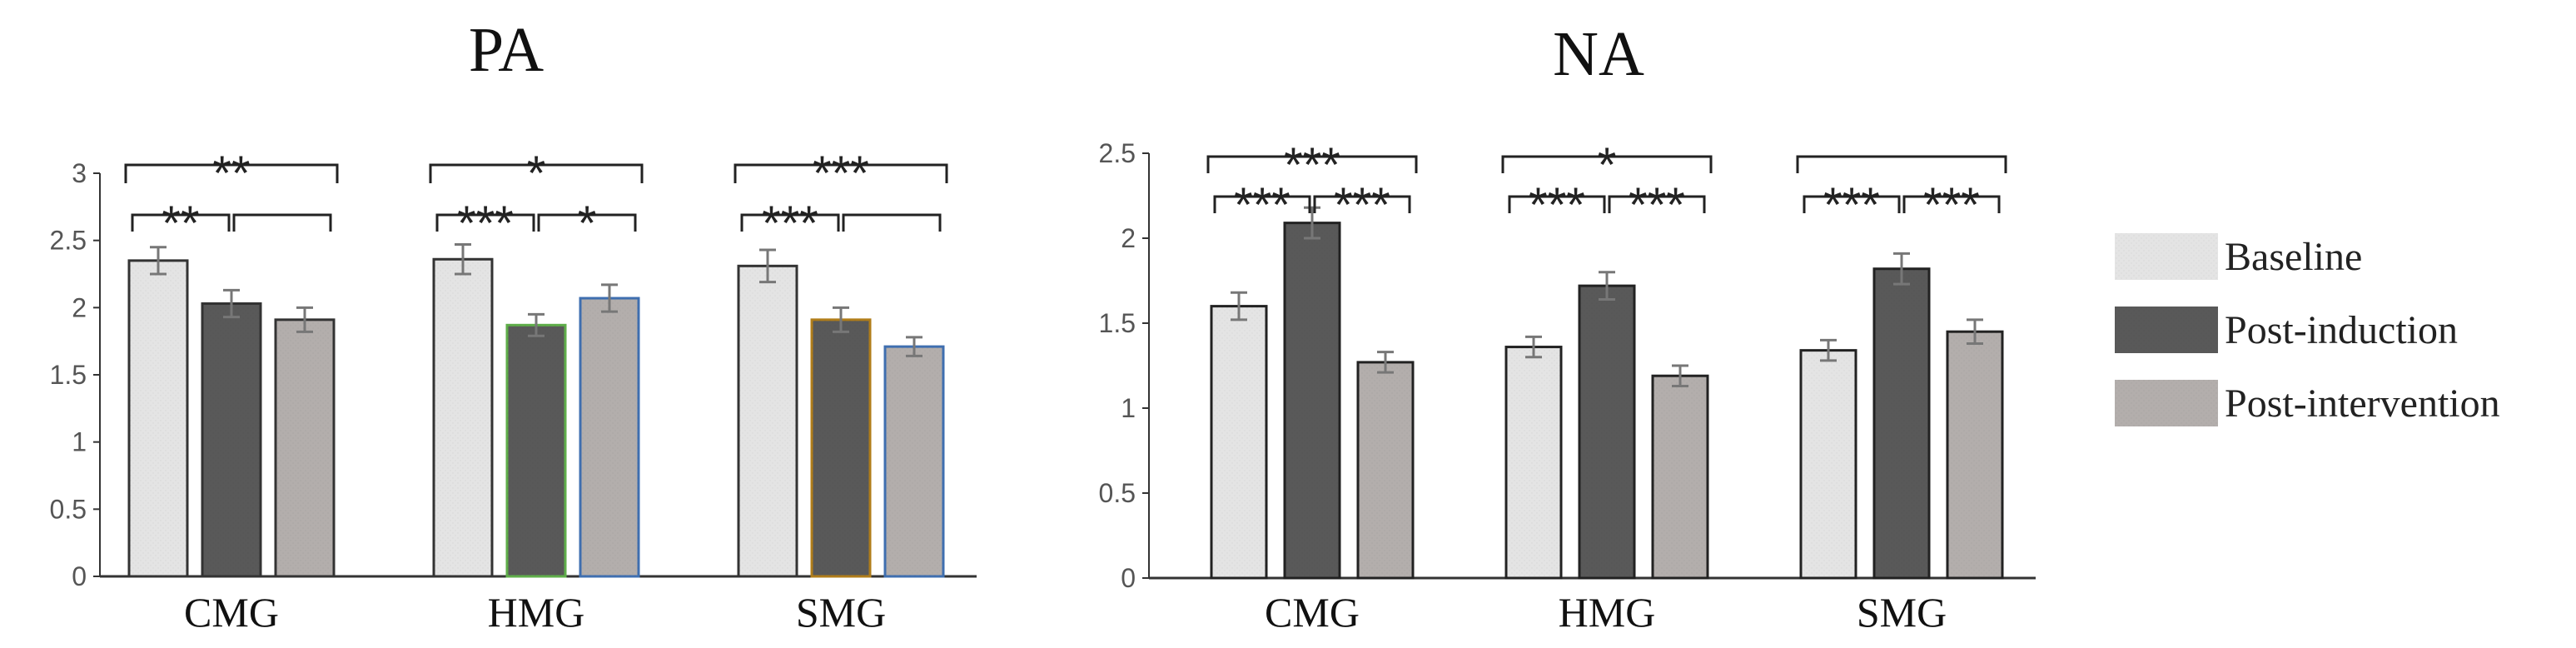 This screenshot has height=648, width=2576. I want to click on pa-category-label: CMG, so click(231, 612).